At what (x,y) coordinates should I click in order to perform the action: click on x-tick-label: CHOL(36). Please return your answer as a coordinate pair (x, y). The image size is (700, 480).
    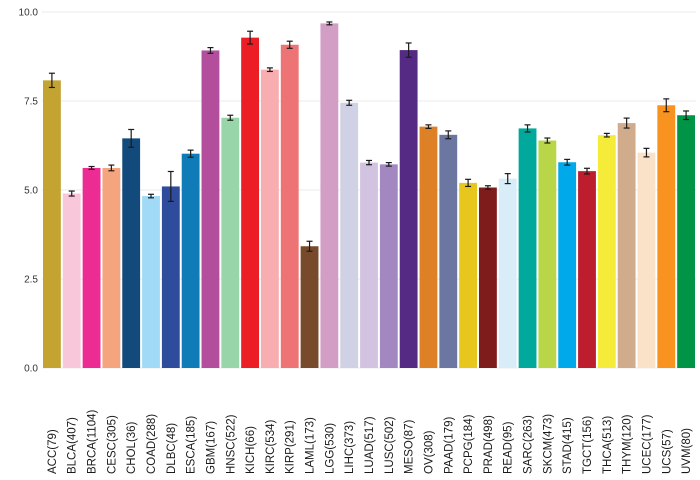
    Looking at the image, I should click on (132, 447).